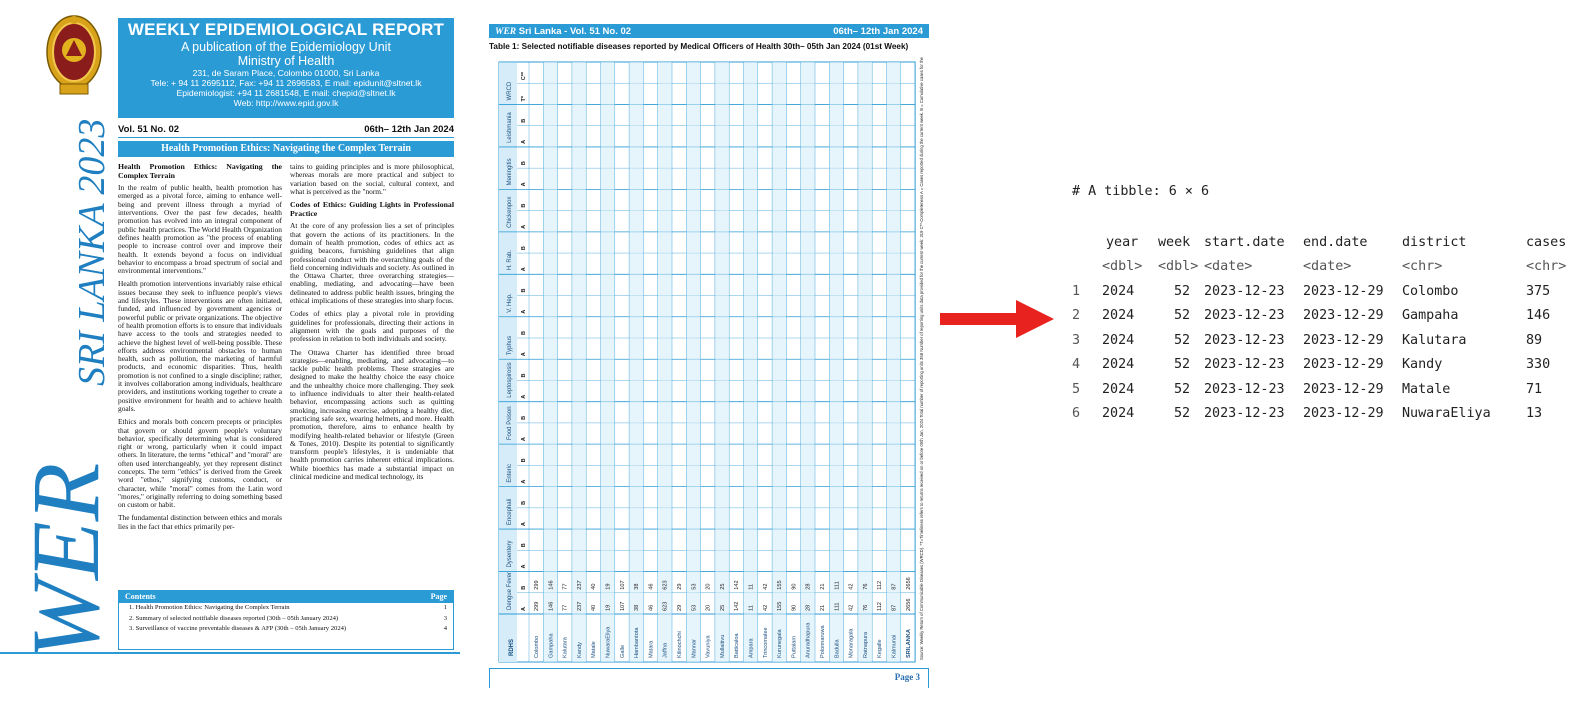 The height and width of the screenshot is (705, 1575). I want to click on rdhs-header: RDHS, so click(512, 647).